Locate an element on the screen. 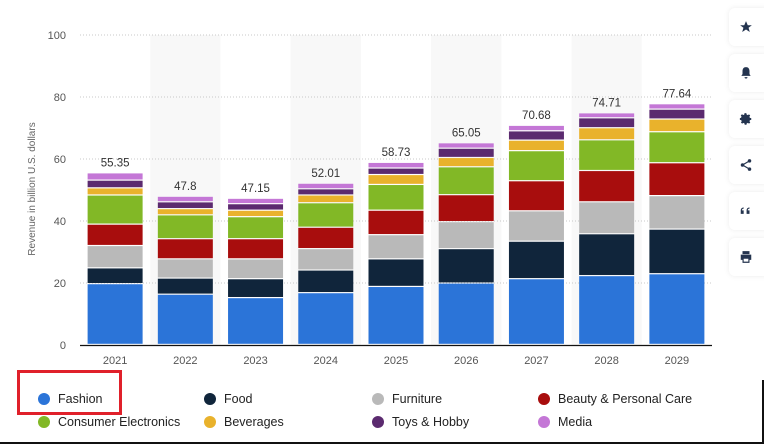 This screenshot has width=764, height=445. bar-segment-fashion-2026 is located at coordinates (466, 313).